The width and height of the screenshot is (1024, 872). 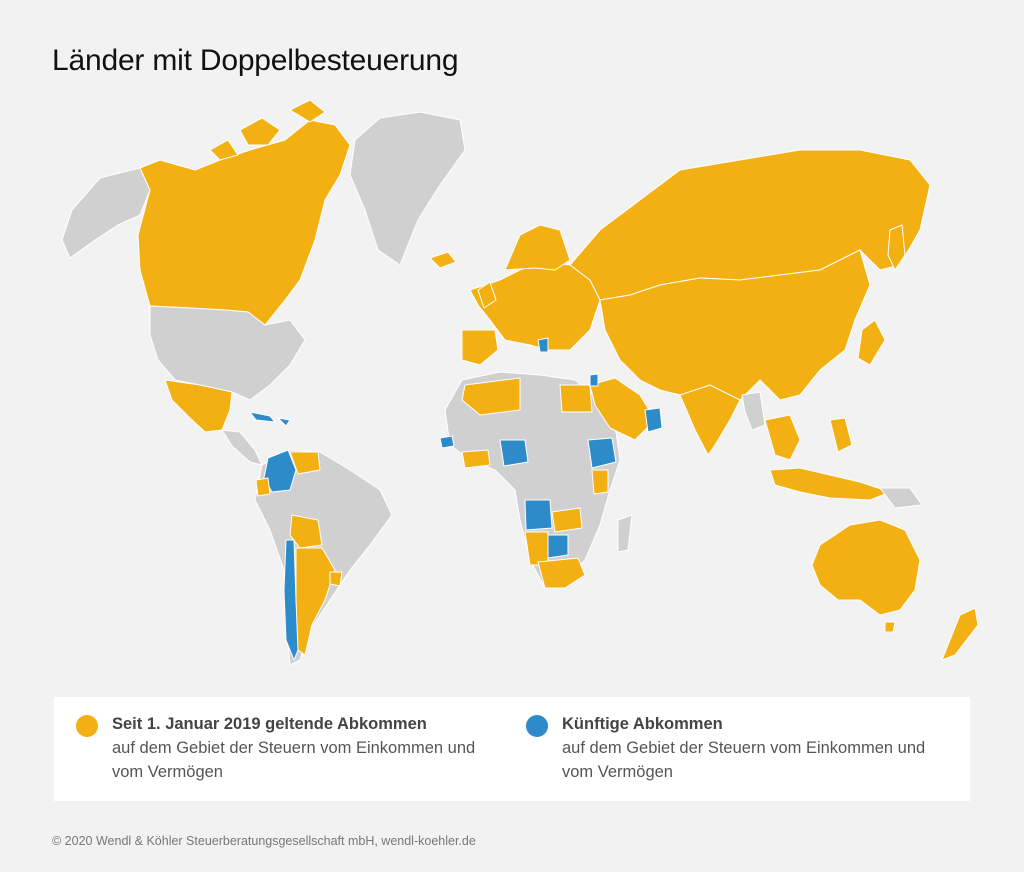 I want to click on region-arabia, so click(x=622, y=409).